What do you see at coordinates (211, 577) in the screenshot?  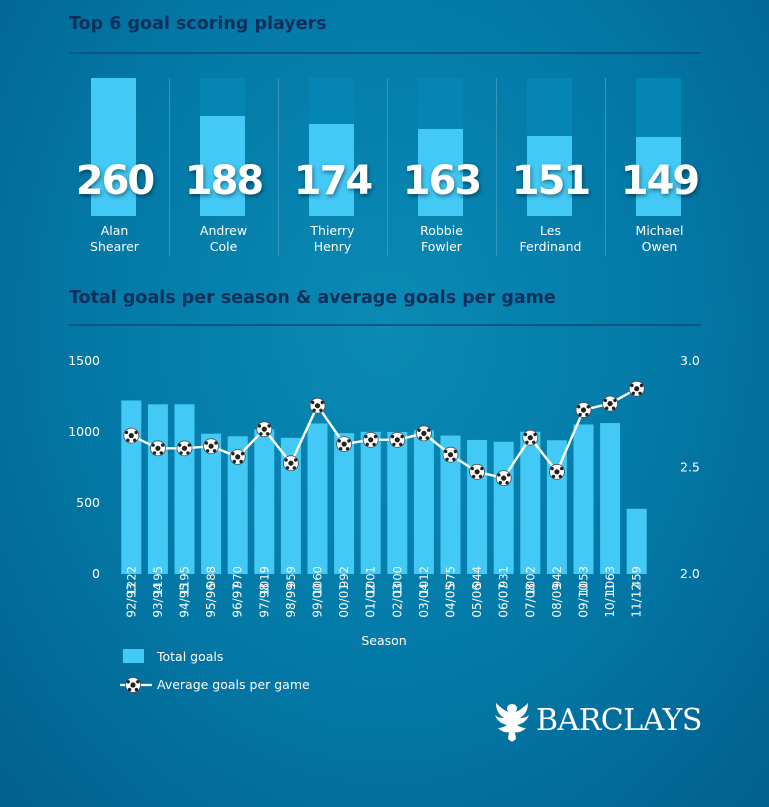 I see `bar-value-label: 988` at bounding box center [211, 577].